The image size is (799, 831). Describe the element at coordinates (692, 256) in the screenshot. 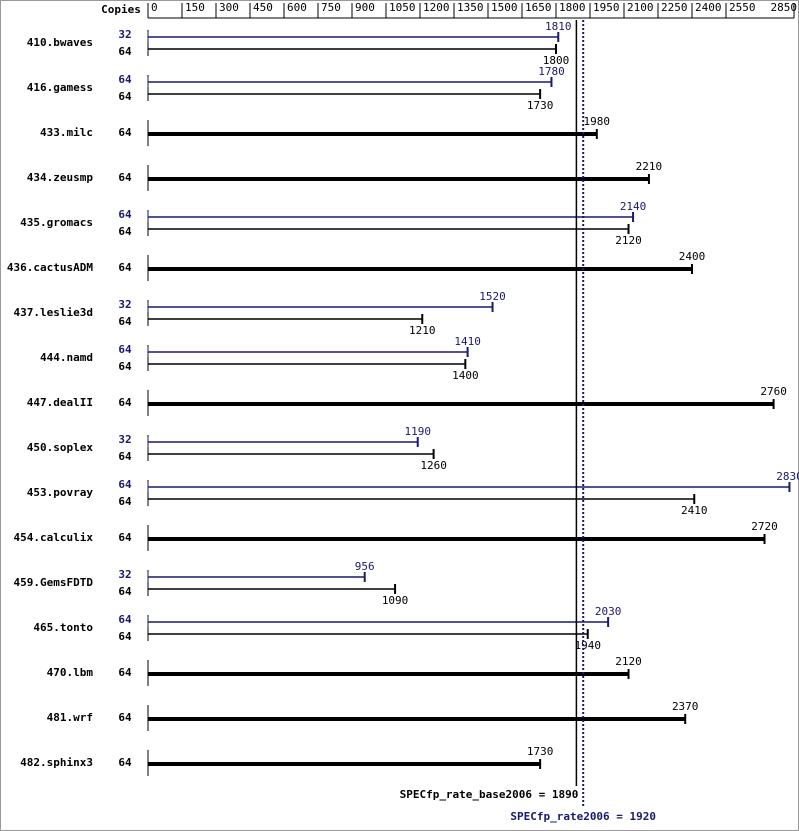

I see `value-label: 2400` at that location.